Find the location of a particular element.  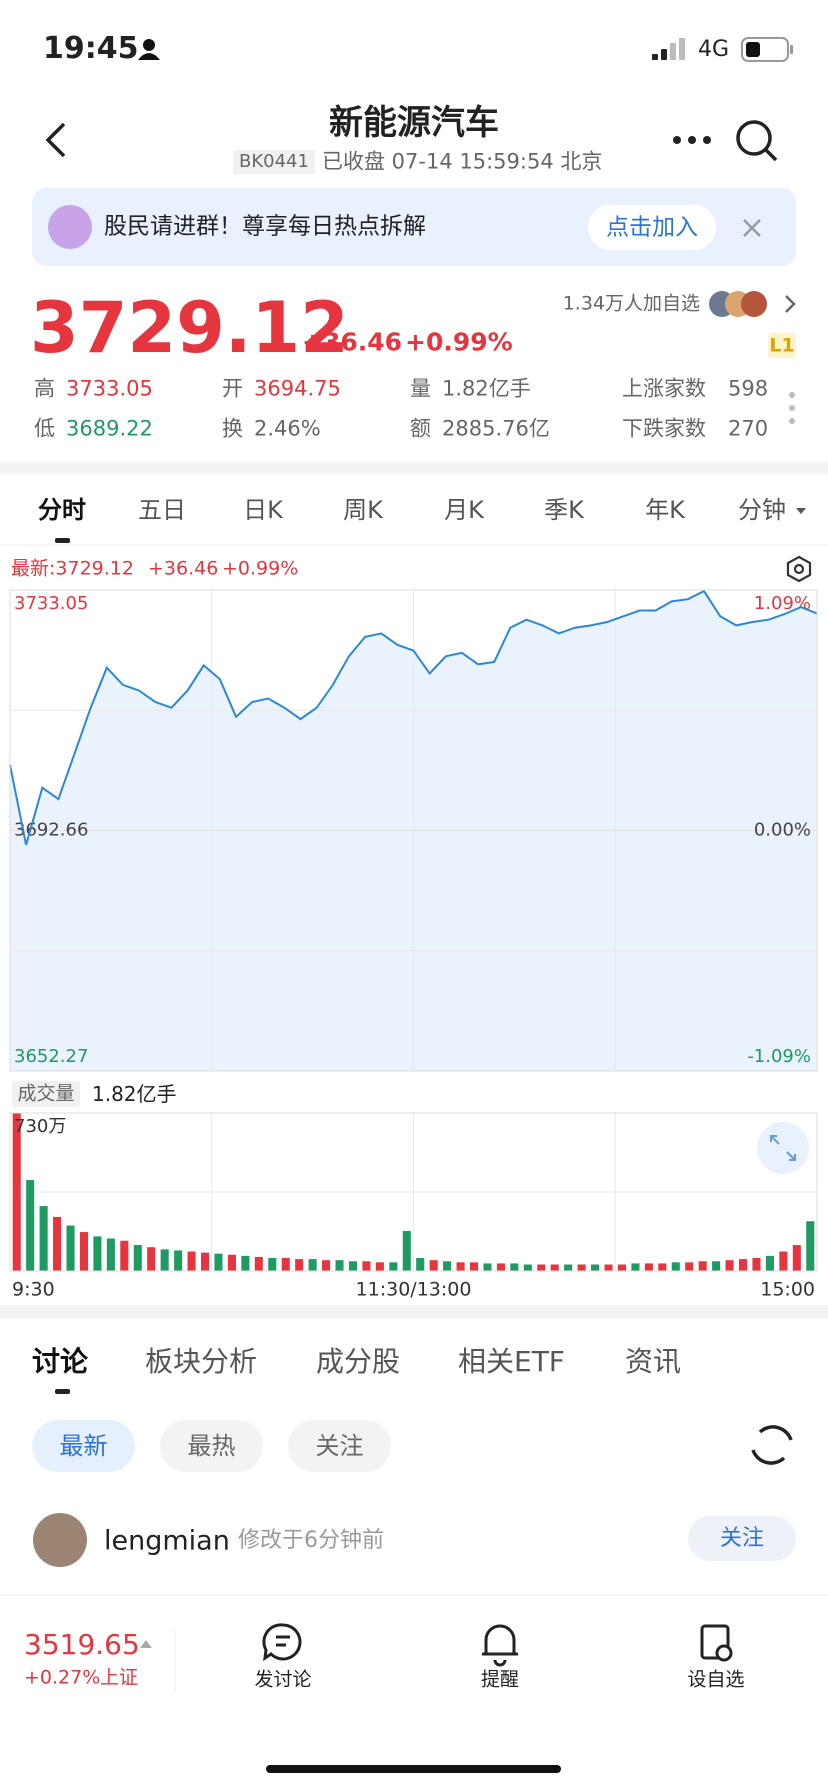

index-value: 3519.65 is located at coordinates (82, 1644).